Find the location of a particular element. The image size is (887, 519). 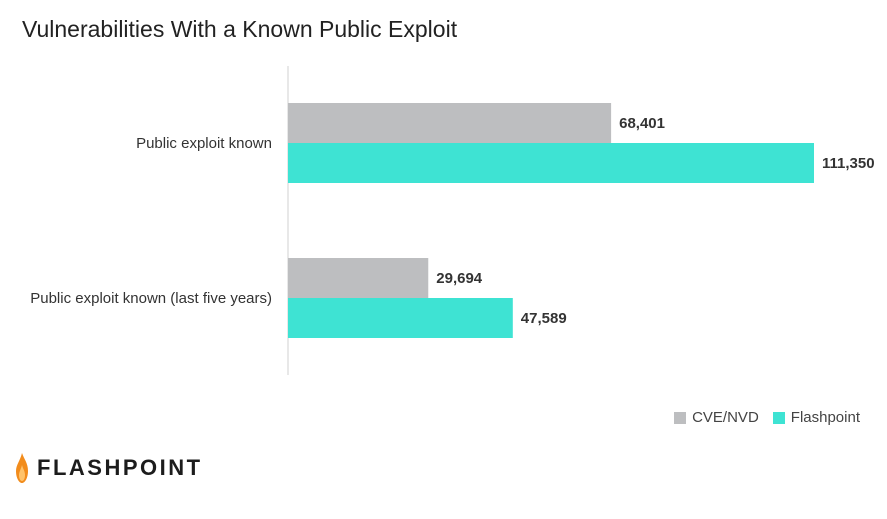

data-label: 29,694 is located at coordinates (459, 278).